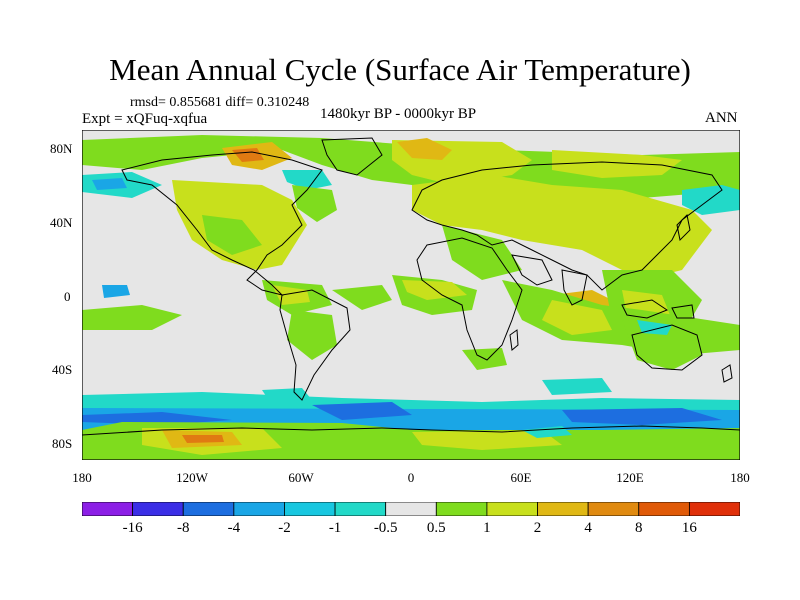 The width and height of the screenshot is (800, 600). I want to click on lon-label-60w: 60W, so click(301, 477).